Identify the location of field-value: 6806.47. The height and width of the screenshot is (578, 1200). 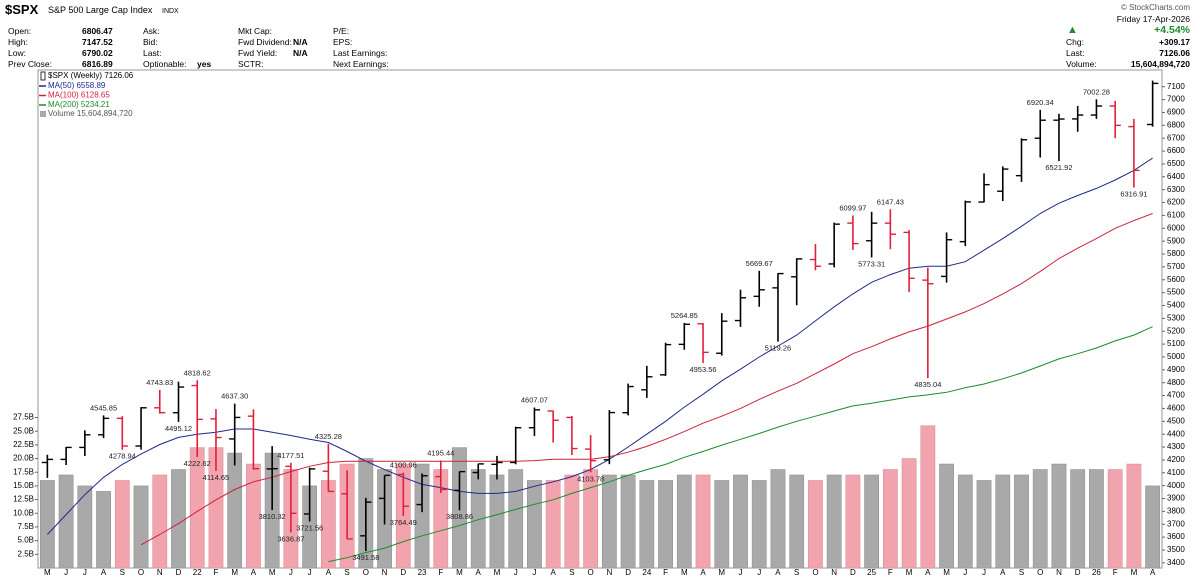
(97, 31).